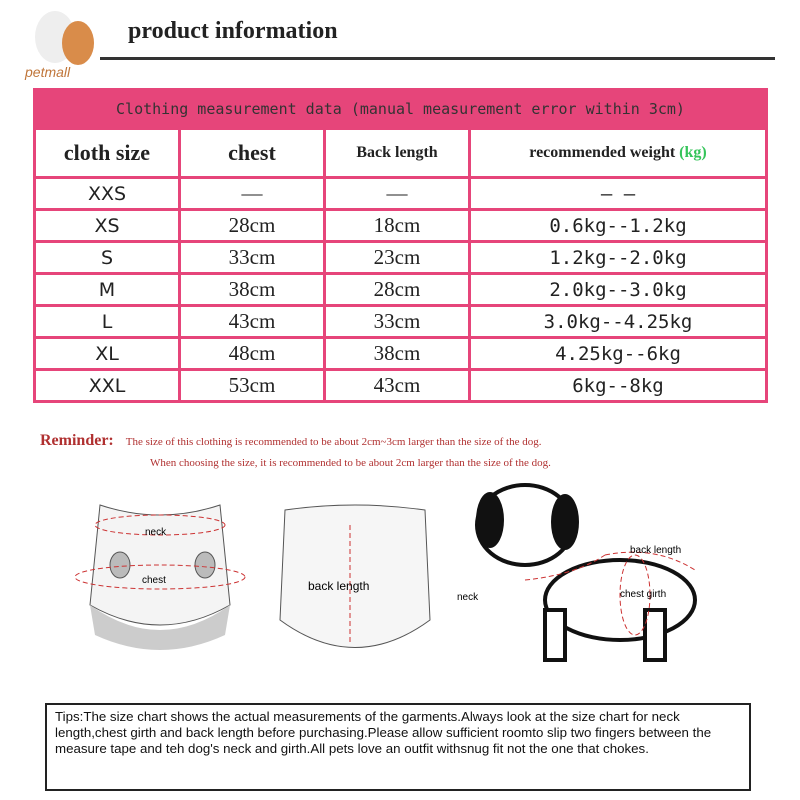 The width and height of the screenshot is (800, 800). Describe the element at coordinates (397, 353) in the screenshot. I see `cell-back-length: 38cm` at that location.